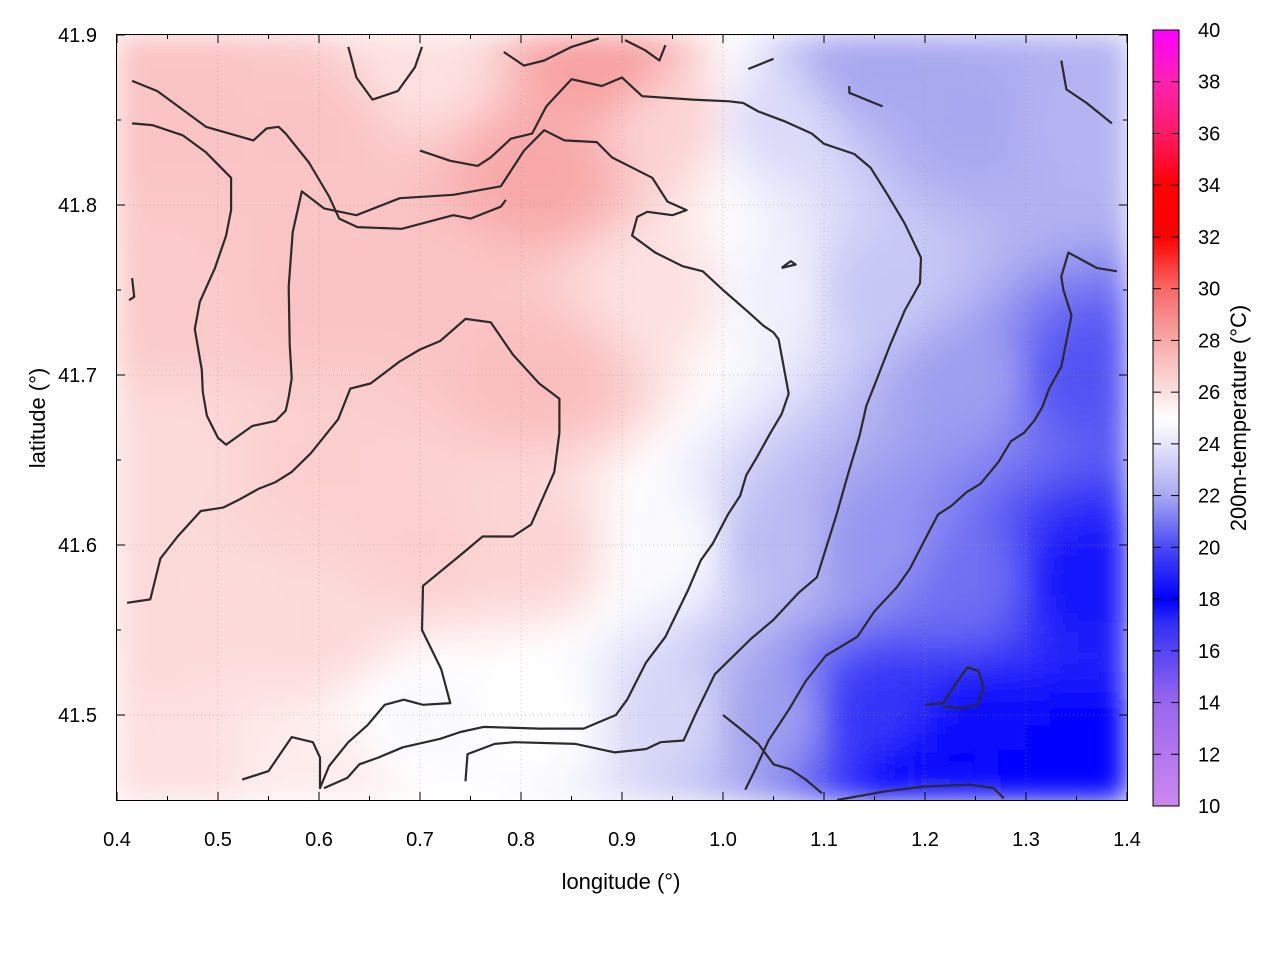  What do you see at coordinates (77, 546) in the screenshot?
I see `y-tick-label: 41.6` at bounding box center [77, 546].